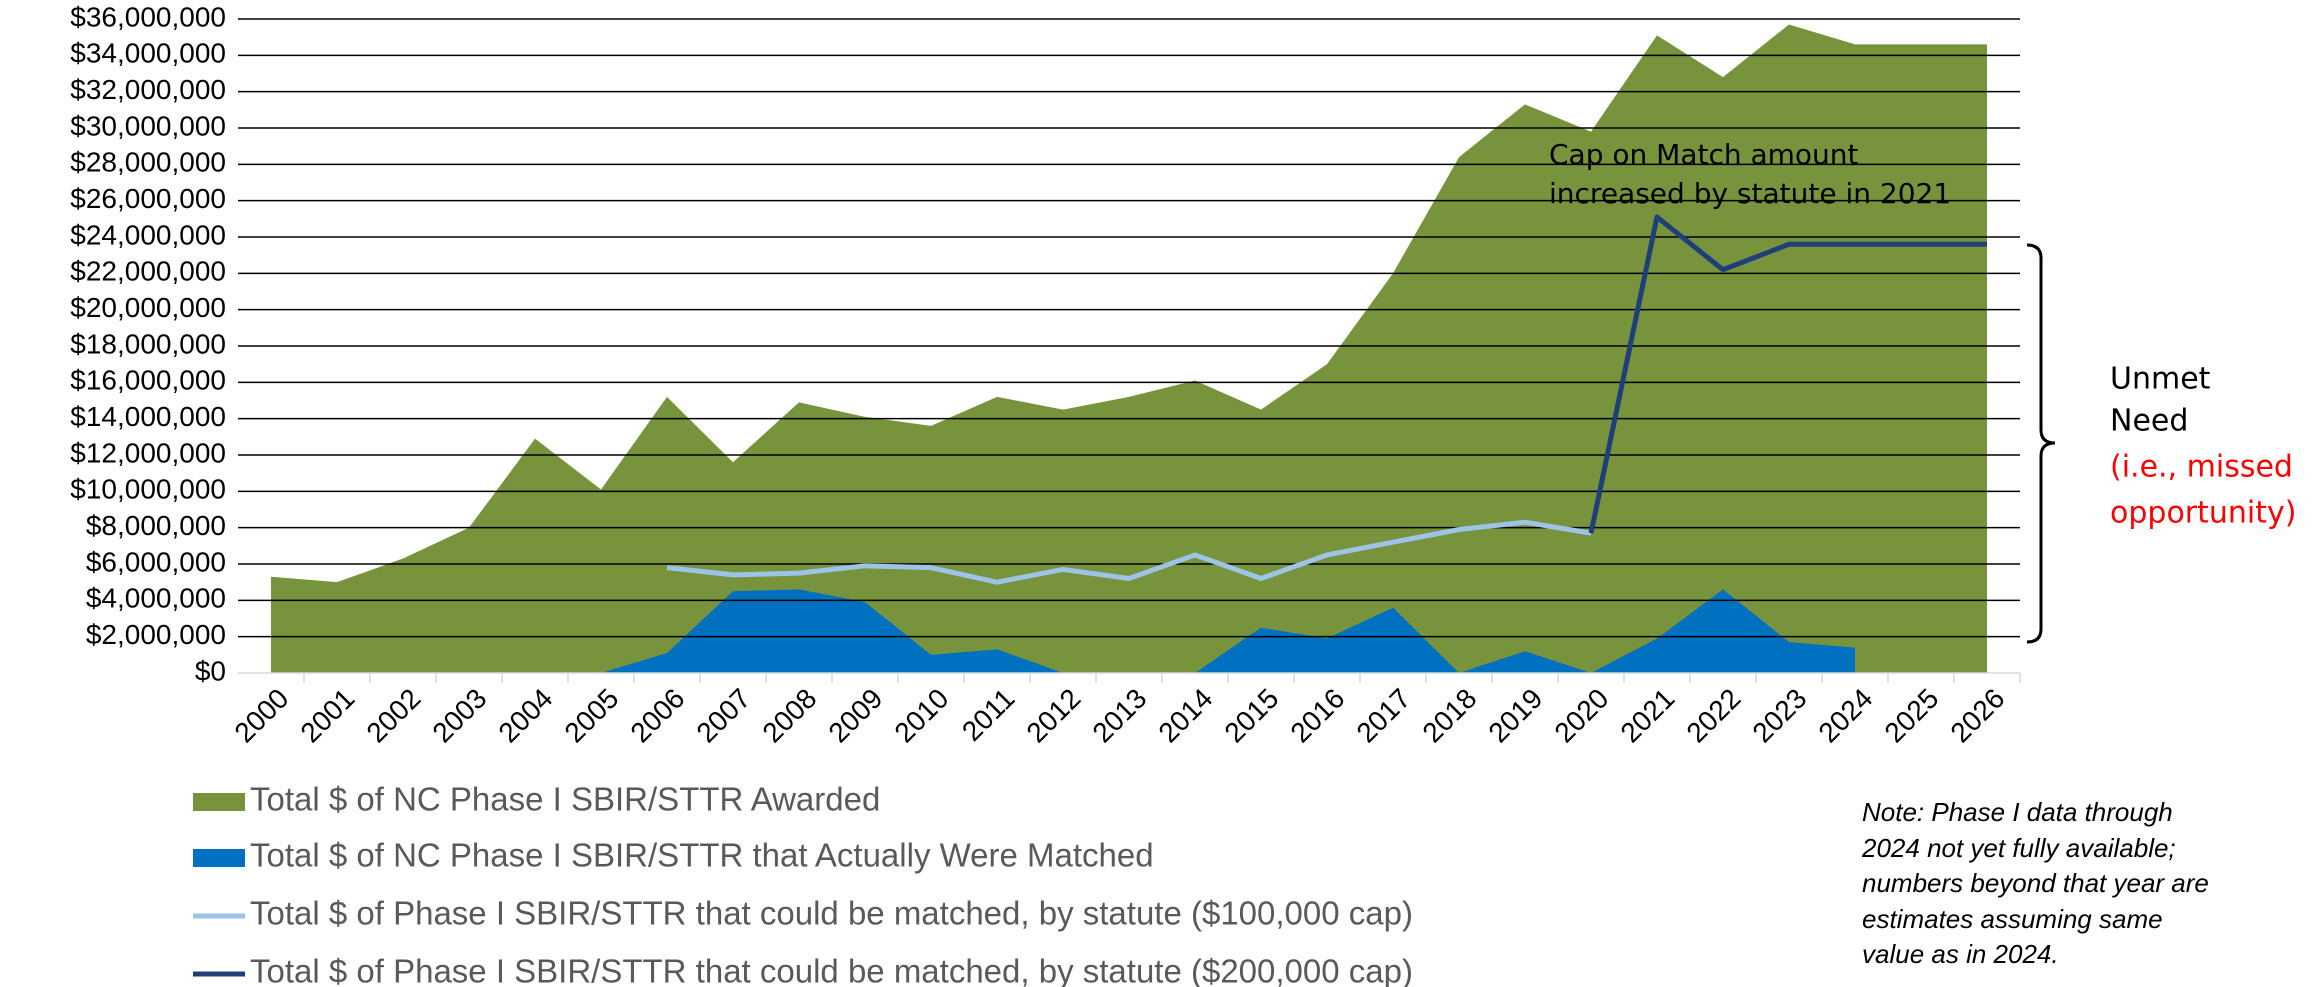 This screenshot has width=2316, height=987. What do you see at coordinates (2149, 421) in the screenshot?
I see `unmet-need: Need` at bounding box center [2149, 421].